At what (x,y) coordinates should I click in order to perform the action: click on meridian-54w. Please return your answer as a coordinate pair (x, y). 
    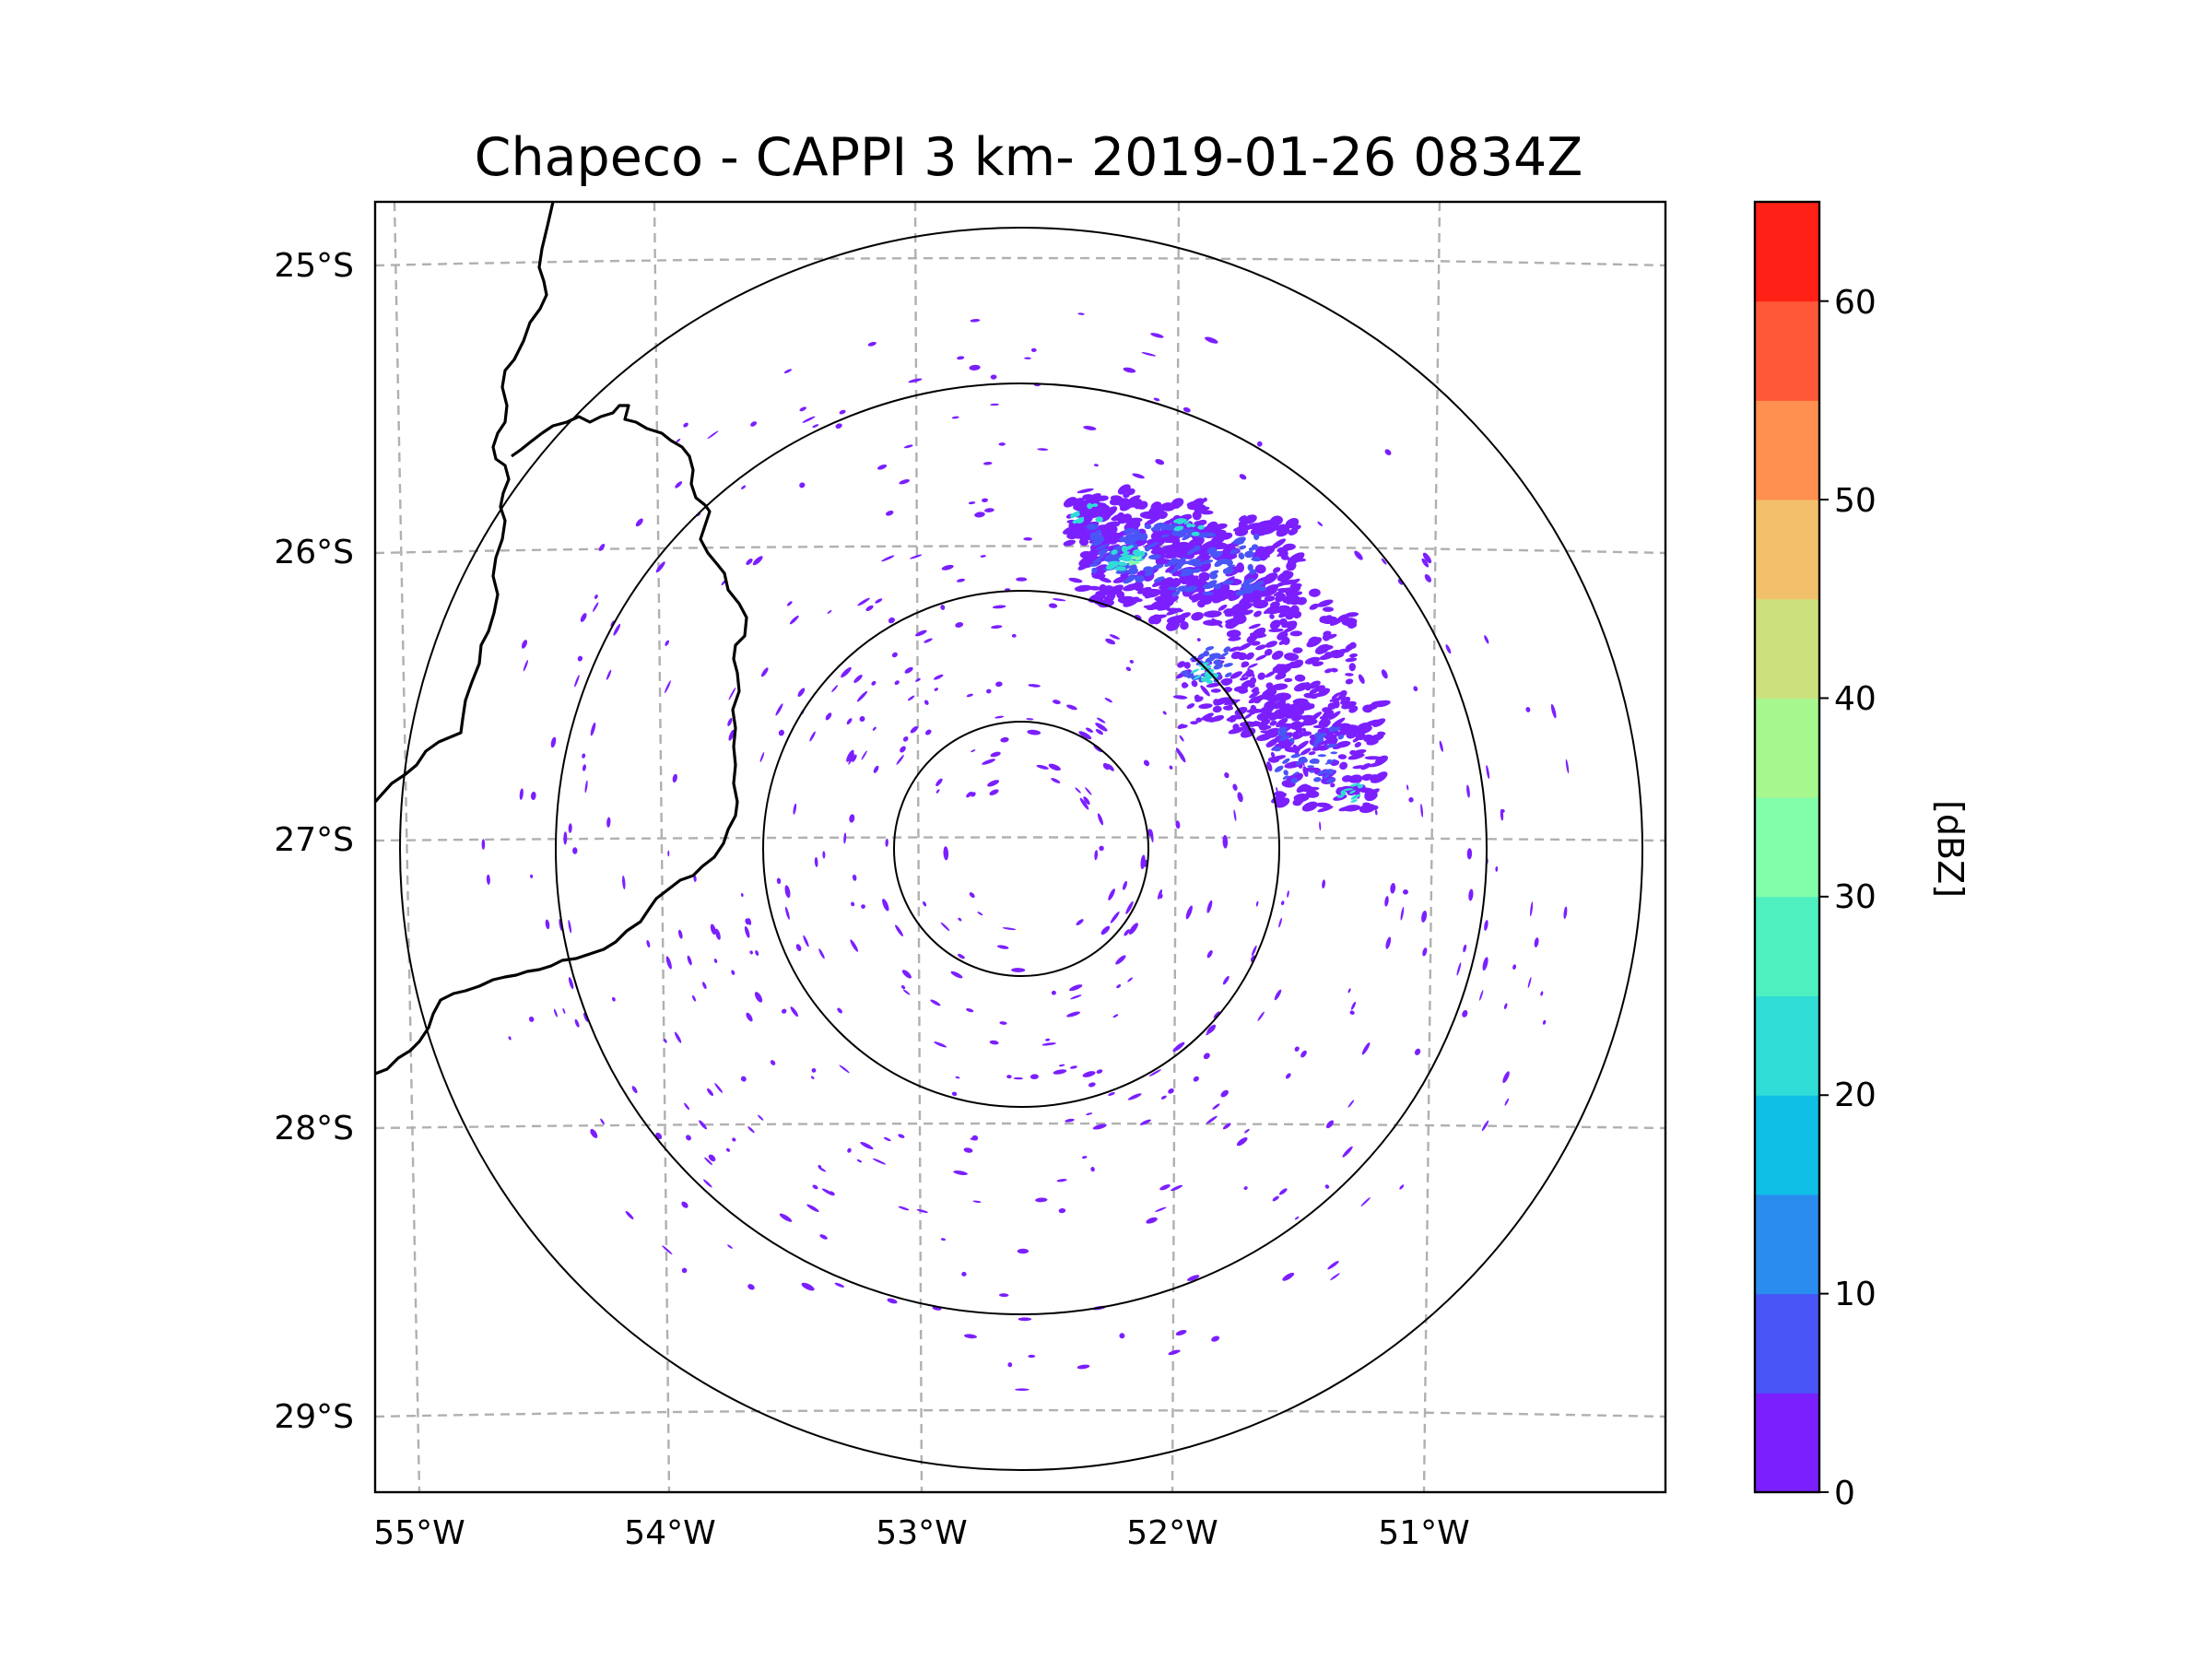
    Looking at the image, I should click on (662, 847).